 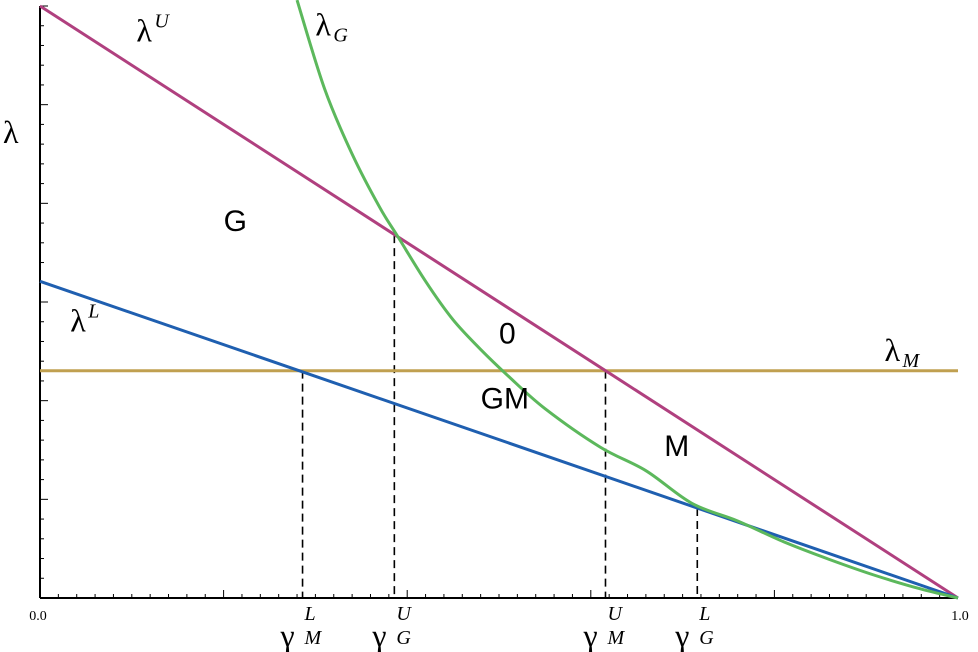 I want to click on region-label: M, so click(x=676, y=446).